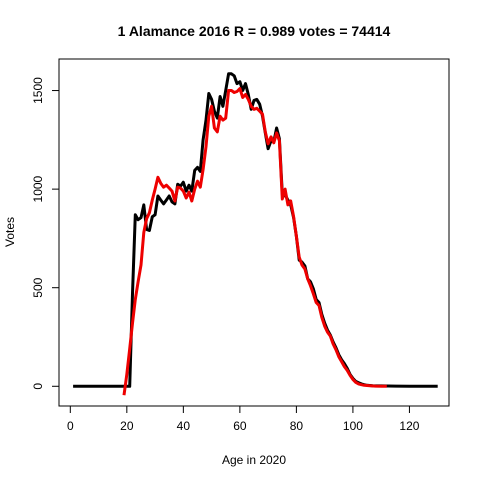  Describe the element at coordinates (10, 232) in the screenshot. I see `y-axis-label: Votes` at that location.